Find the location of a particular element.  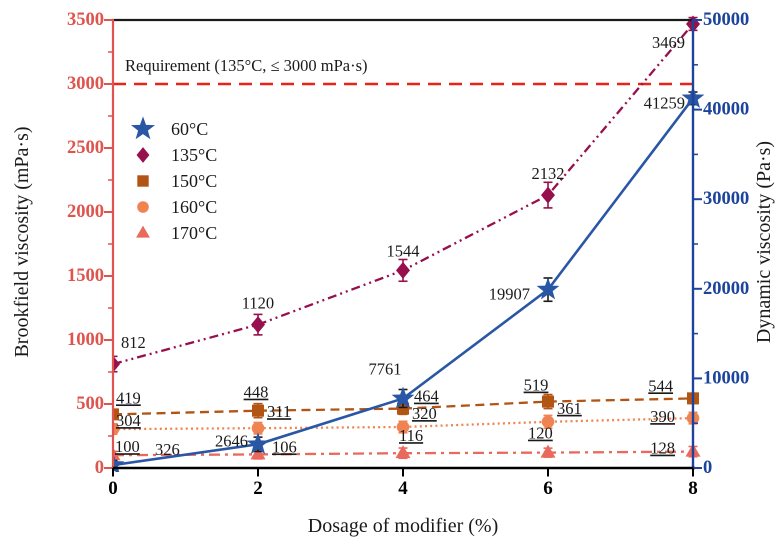

value-label-170C: 116 is located at coordinates (411, 435).